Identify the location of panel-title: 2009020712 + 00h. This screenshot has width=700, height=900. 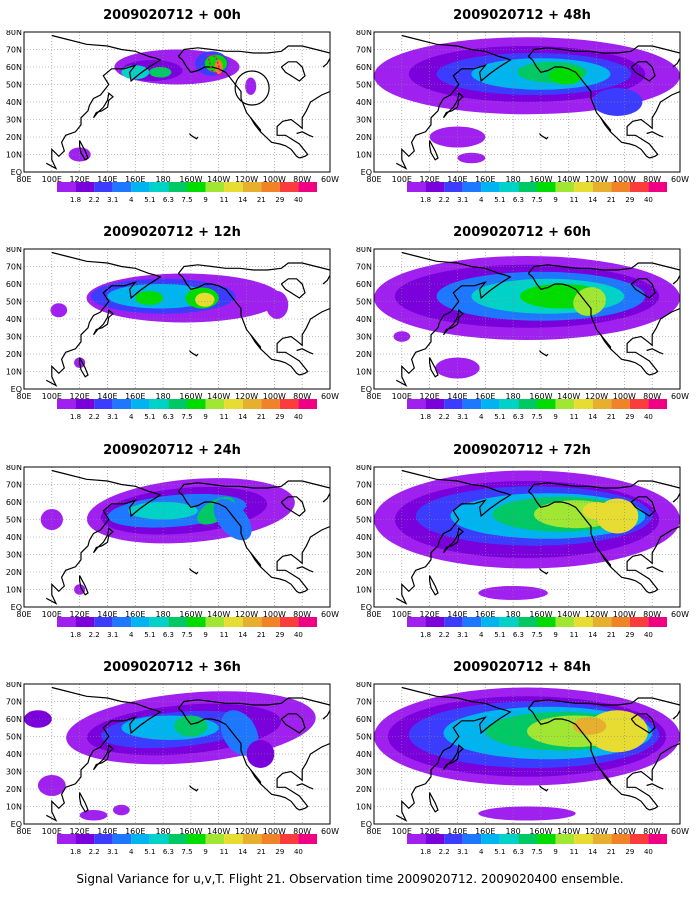
(172, 15).